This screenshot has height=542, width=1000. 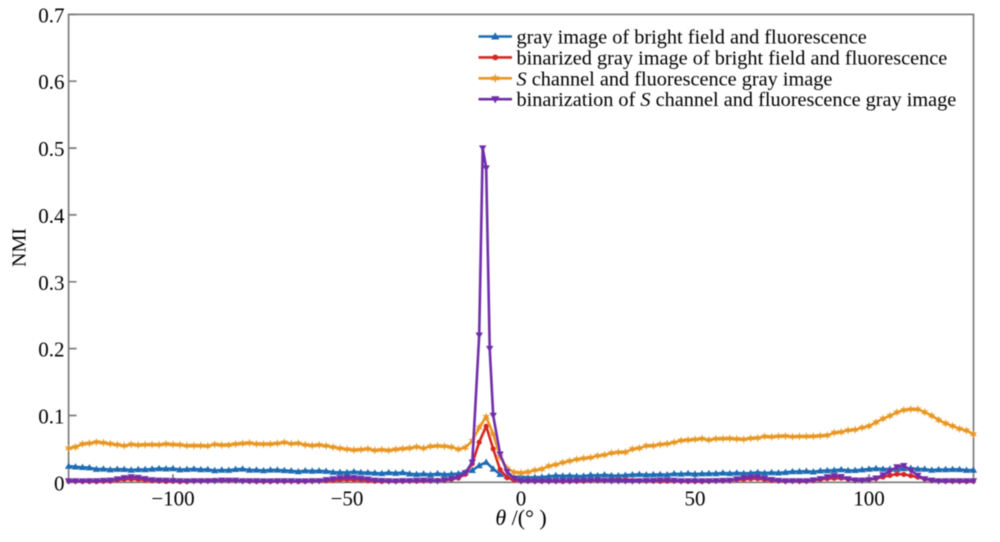 What do you see at coordinates (51, 350) in the screenshot?
I see `svg-text: 0.2` at bounding box center [51, 350].